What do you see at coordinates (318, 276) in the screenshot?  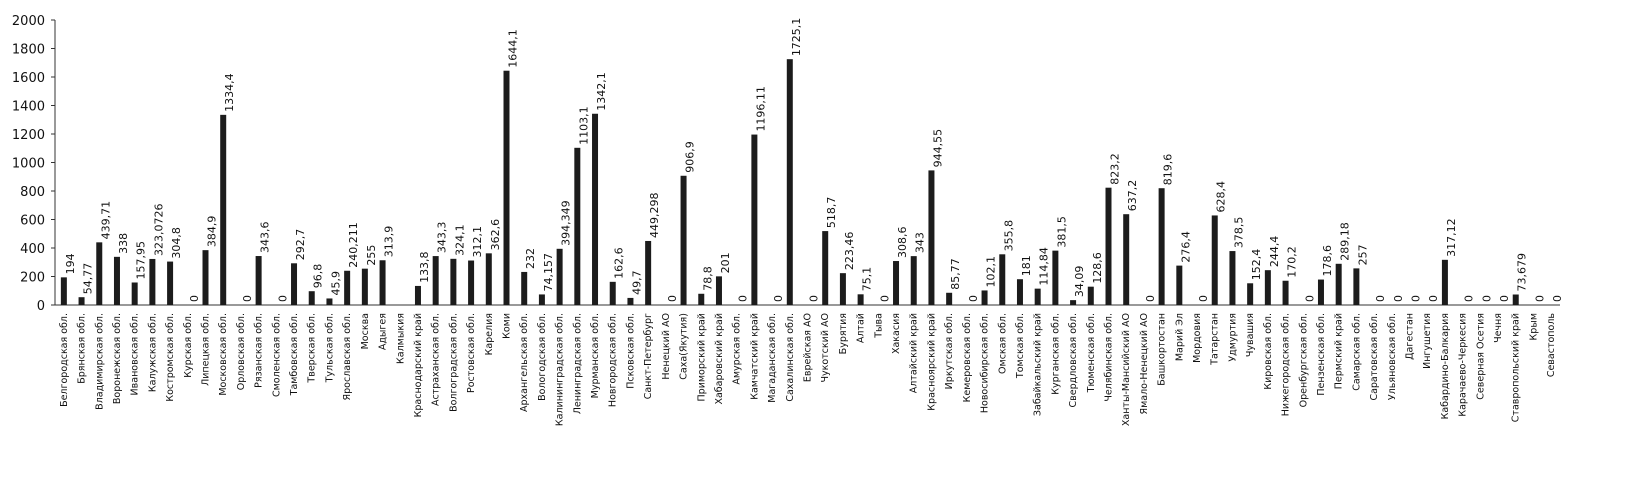 I see `value-label: 96,8` at bounding box center [318, 276].